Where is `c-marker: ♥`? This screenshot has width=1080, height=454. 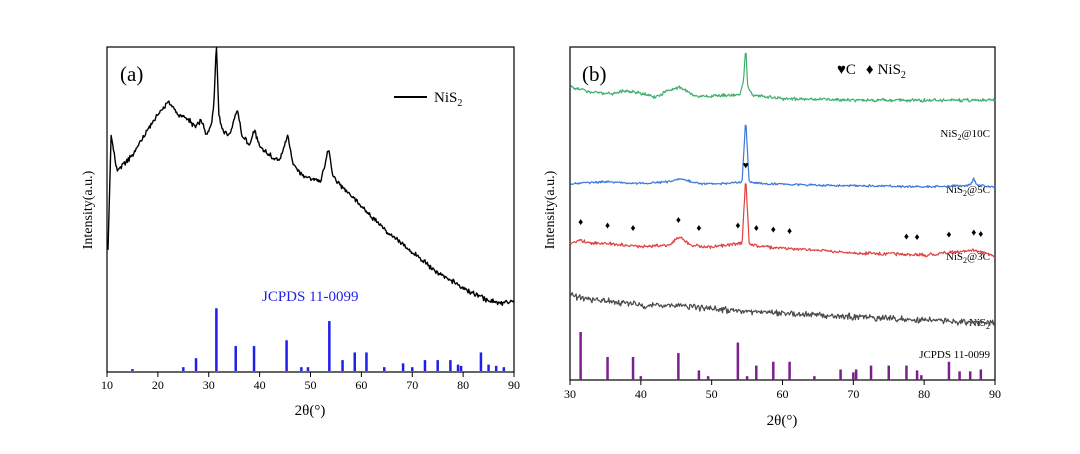 c-marker: ♥ is located at coordinates (841, 70).